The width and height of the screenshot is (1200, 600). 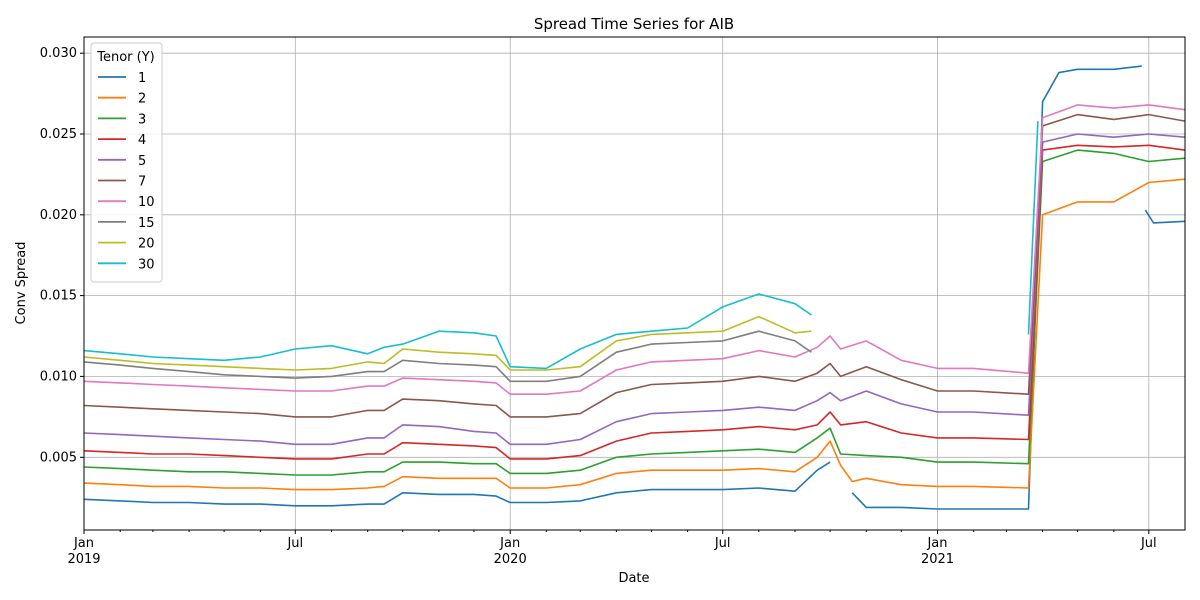 What do you see at coordinates (937, 559) in the screenshot?
I see `x-tick-year-label: 2021` at bounding box center [937, 559].